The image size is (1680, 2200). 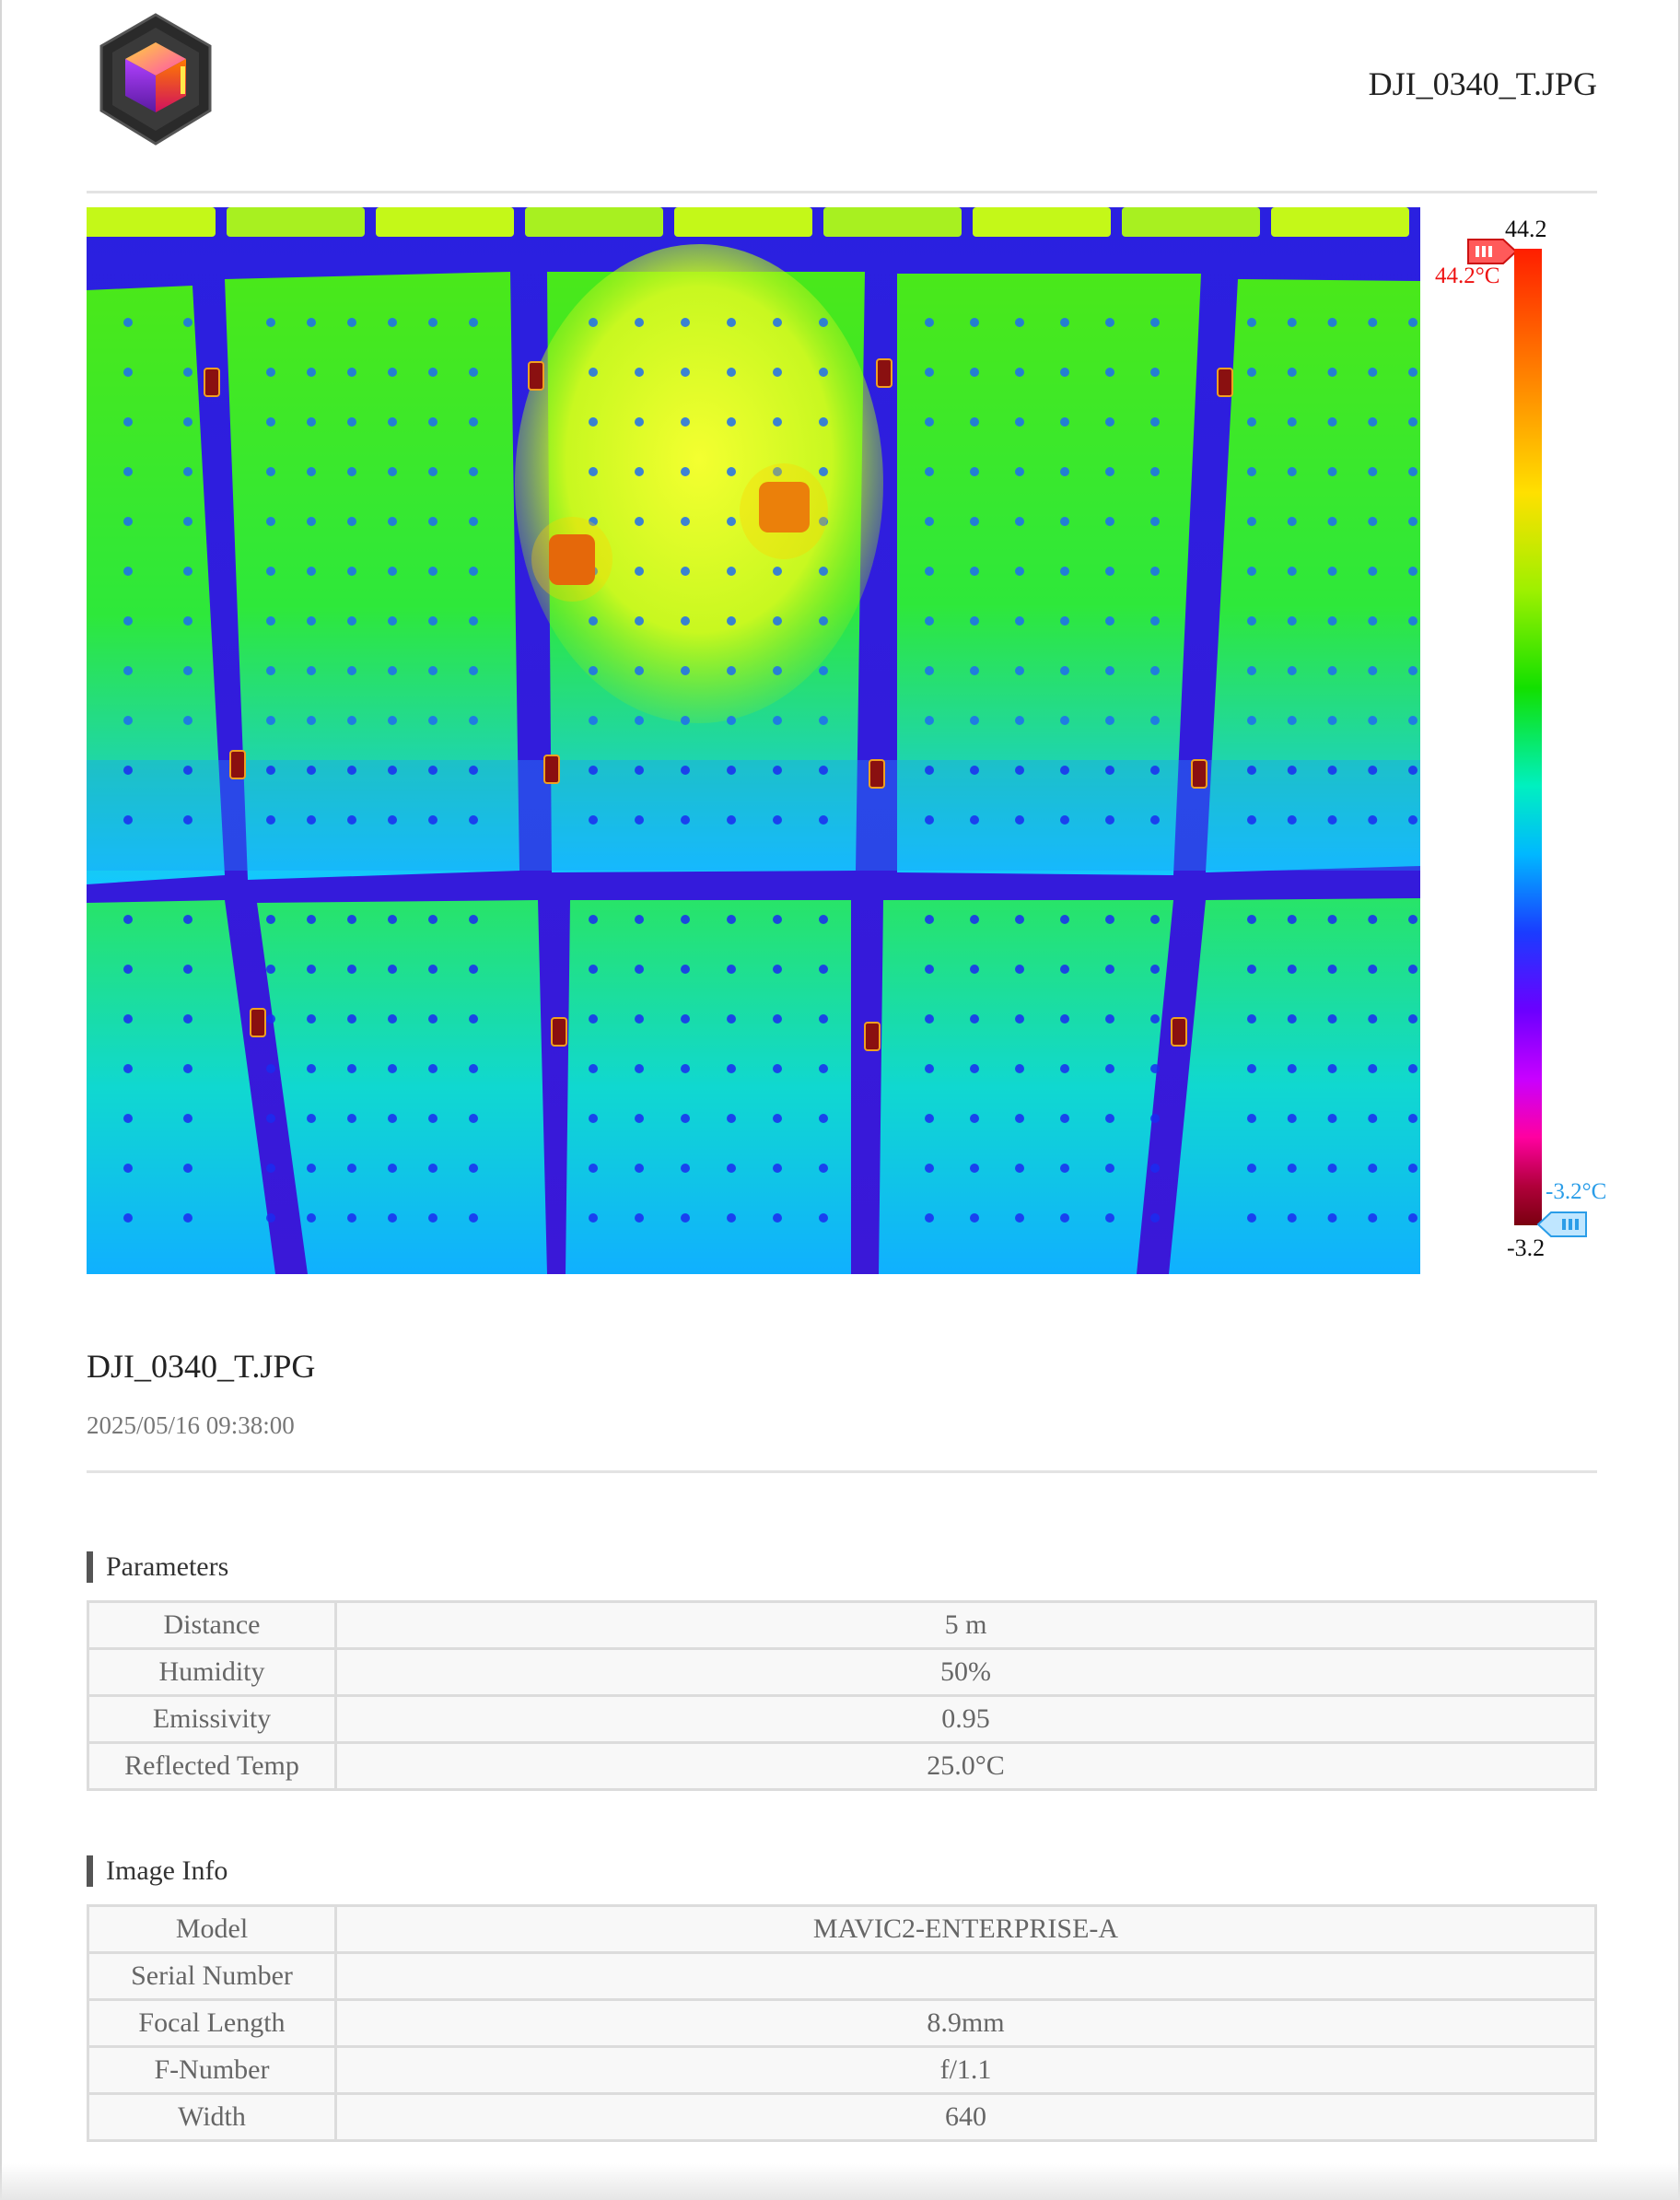 What do you see at coordinates (212, 1976) in the screenshot?
I see `image-info-label: Serial Number` at bounding box center [212, 1976].